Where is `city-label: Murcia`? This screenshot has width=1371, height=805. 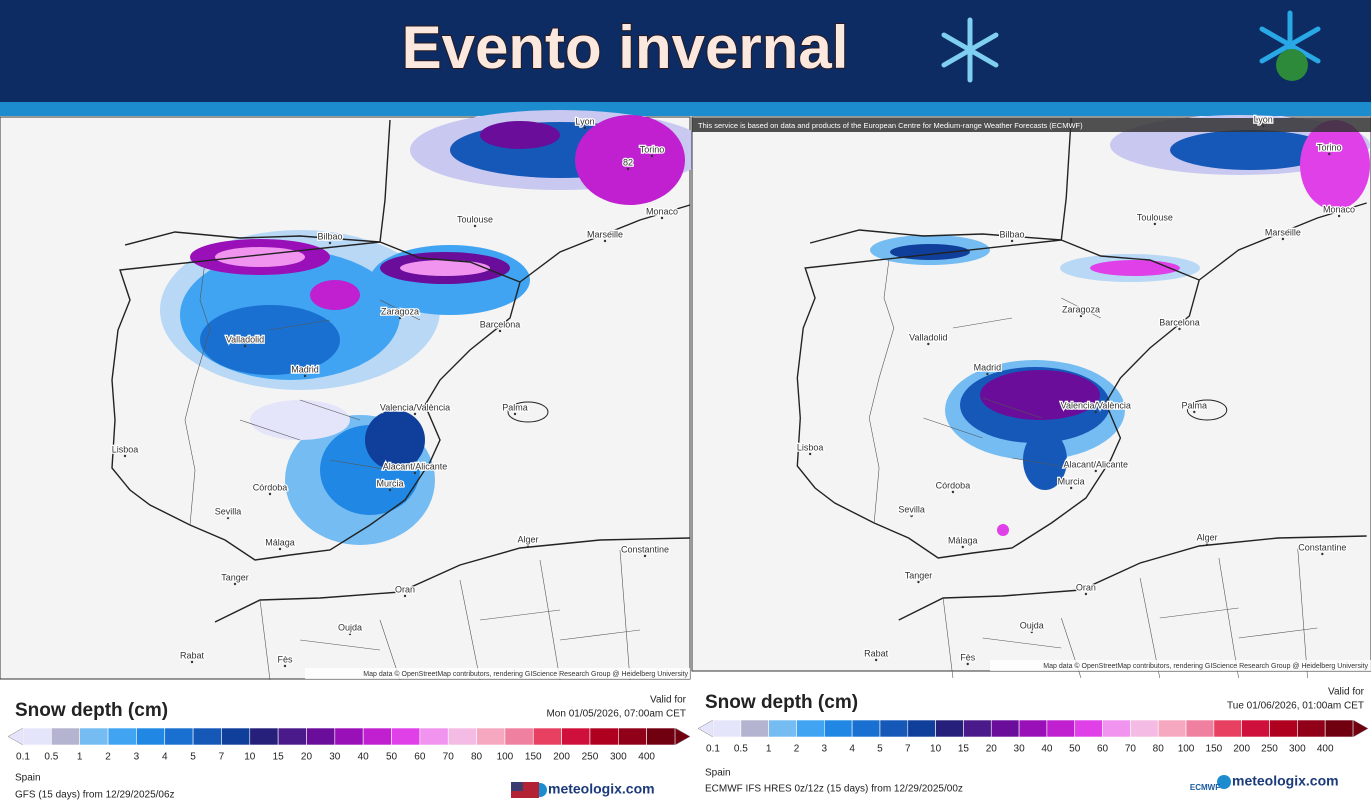
city-label: Murcia is located at coordinates (389, 483).